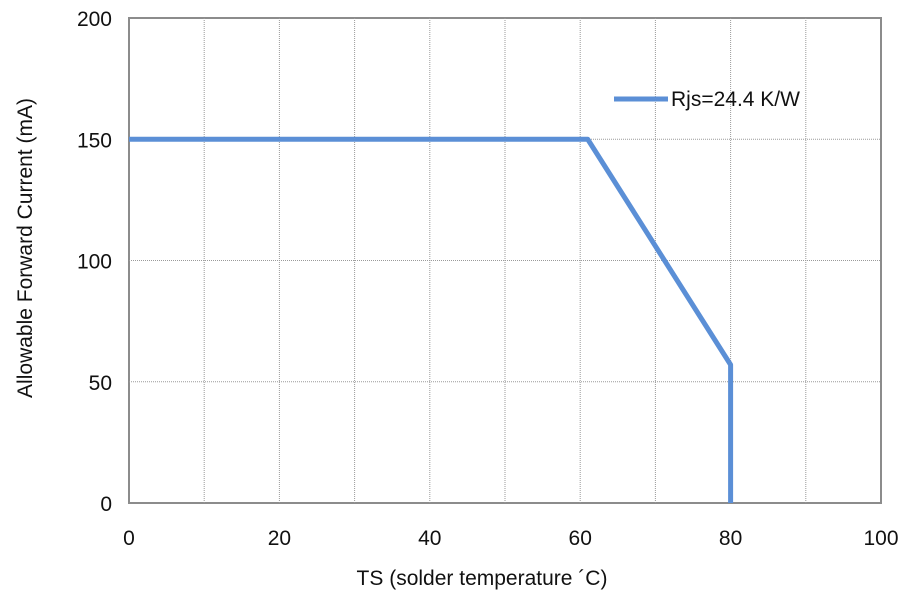 This screenshot has width=906, height=593. What do you see at coordinates (25, 248) in the screenshot?
I see `y-axis-label: Allowable Forward Current (mA)` at bounding box center [25, 248].